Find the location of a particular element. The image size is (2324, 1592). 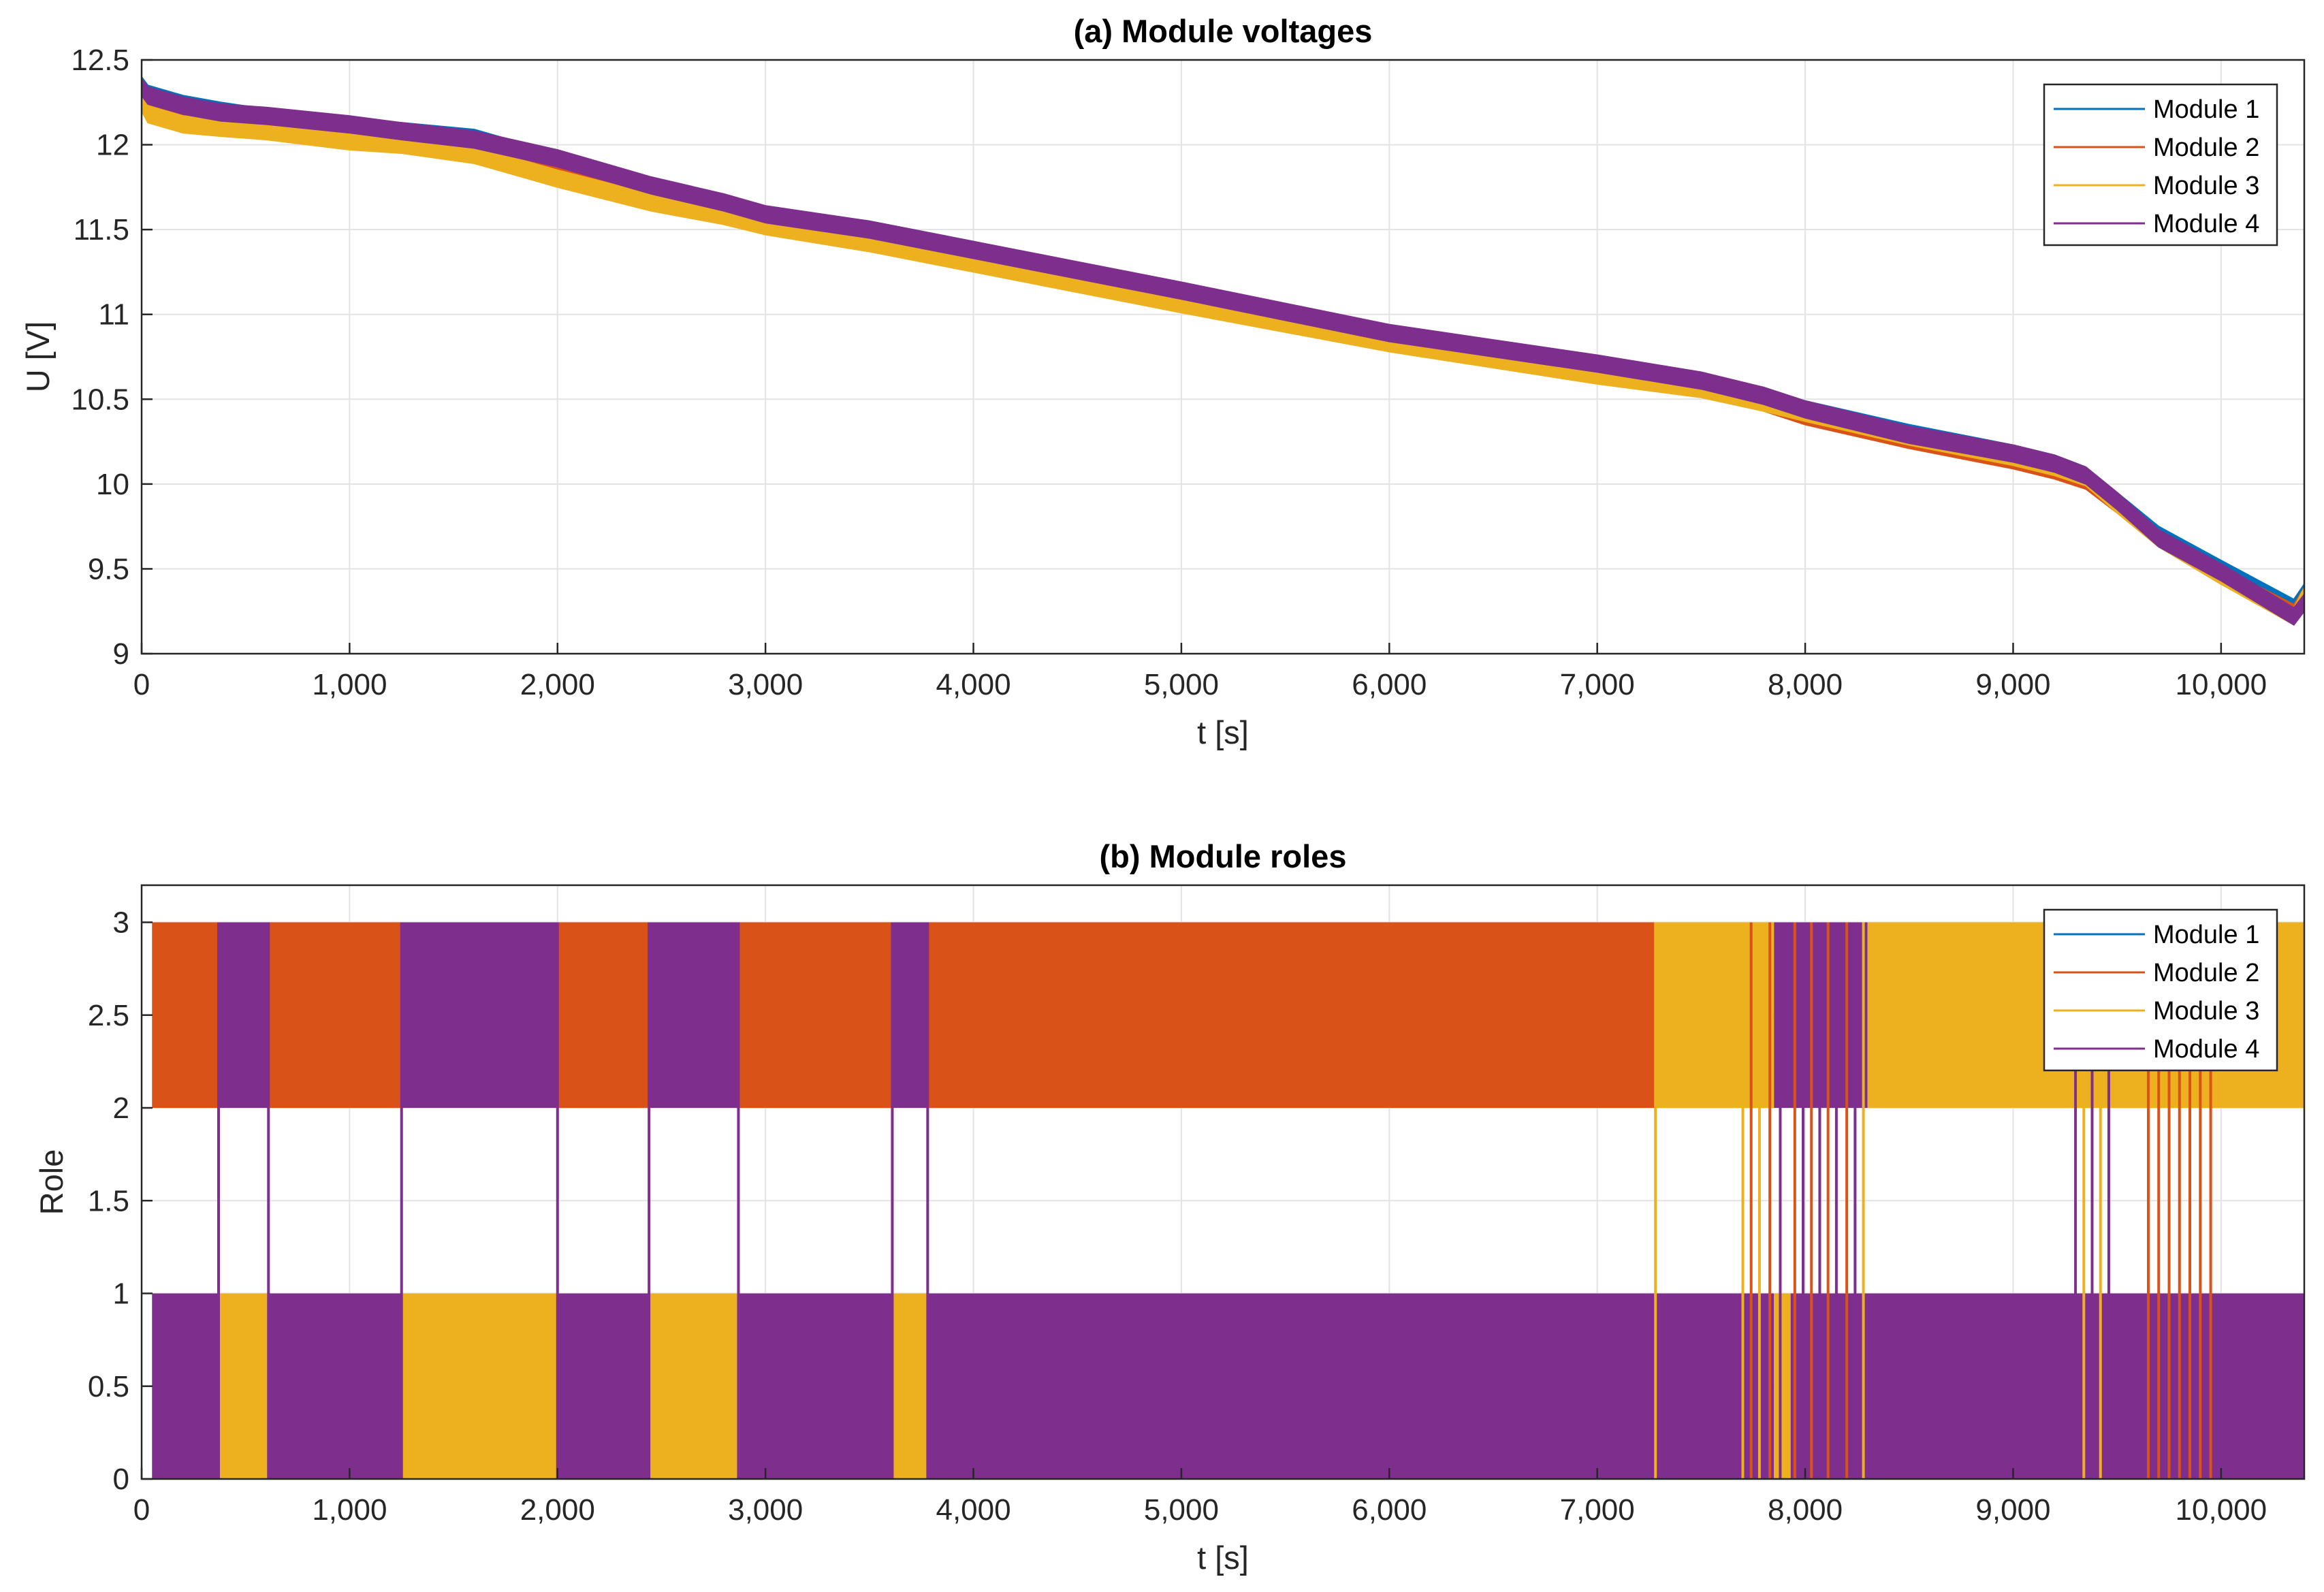

y-tick-label: 3 is located at coordinates (121, 923).